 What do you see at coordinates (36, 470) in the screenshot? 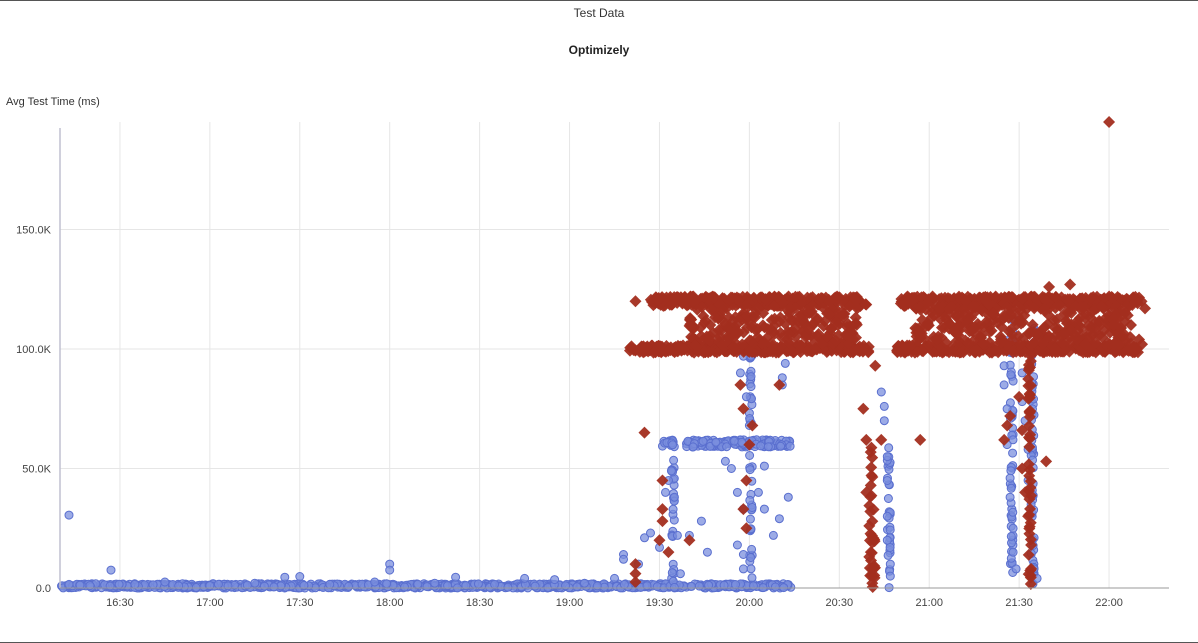
I see `y-tick-label: 50.0K` at bounding box center [36, 470].